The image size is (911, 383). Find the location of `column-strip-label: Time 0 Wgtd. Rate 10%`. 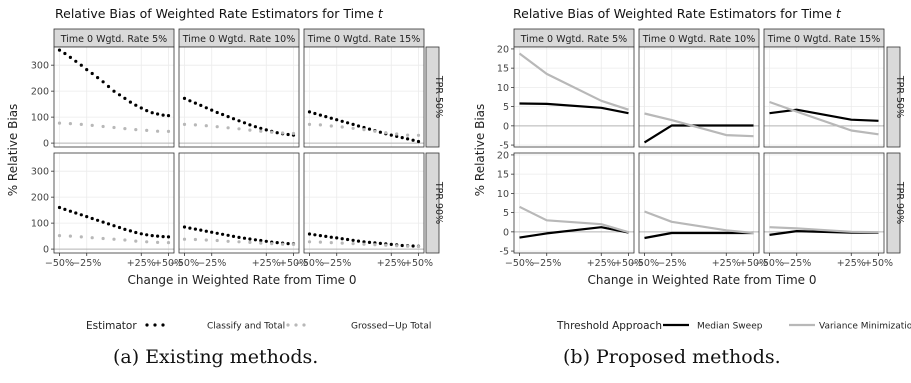

column-strip-label: Time 0 Wgtd. Rate 10% is located at coordinates (698, 39).